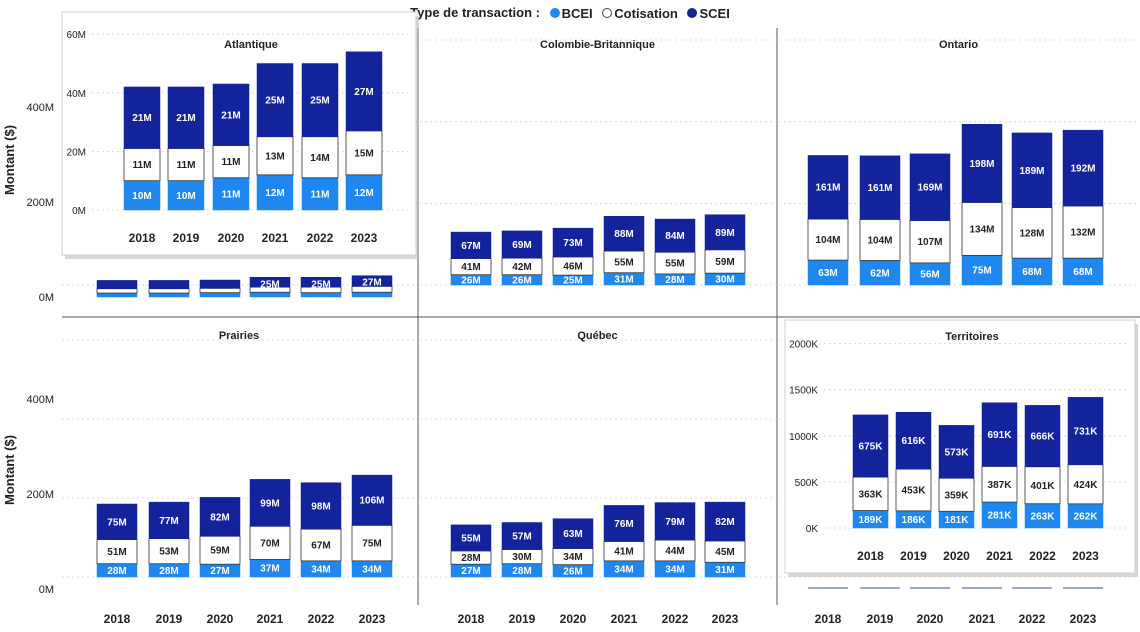 This screenshot has width=1140, height=632. I want to click on panel-title: Atlantique, so click(251, 45).